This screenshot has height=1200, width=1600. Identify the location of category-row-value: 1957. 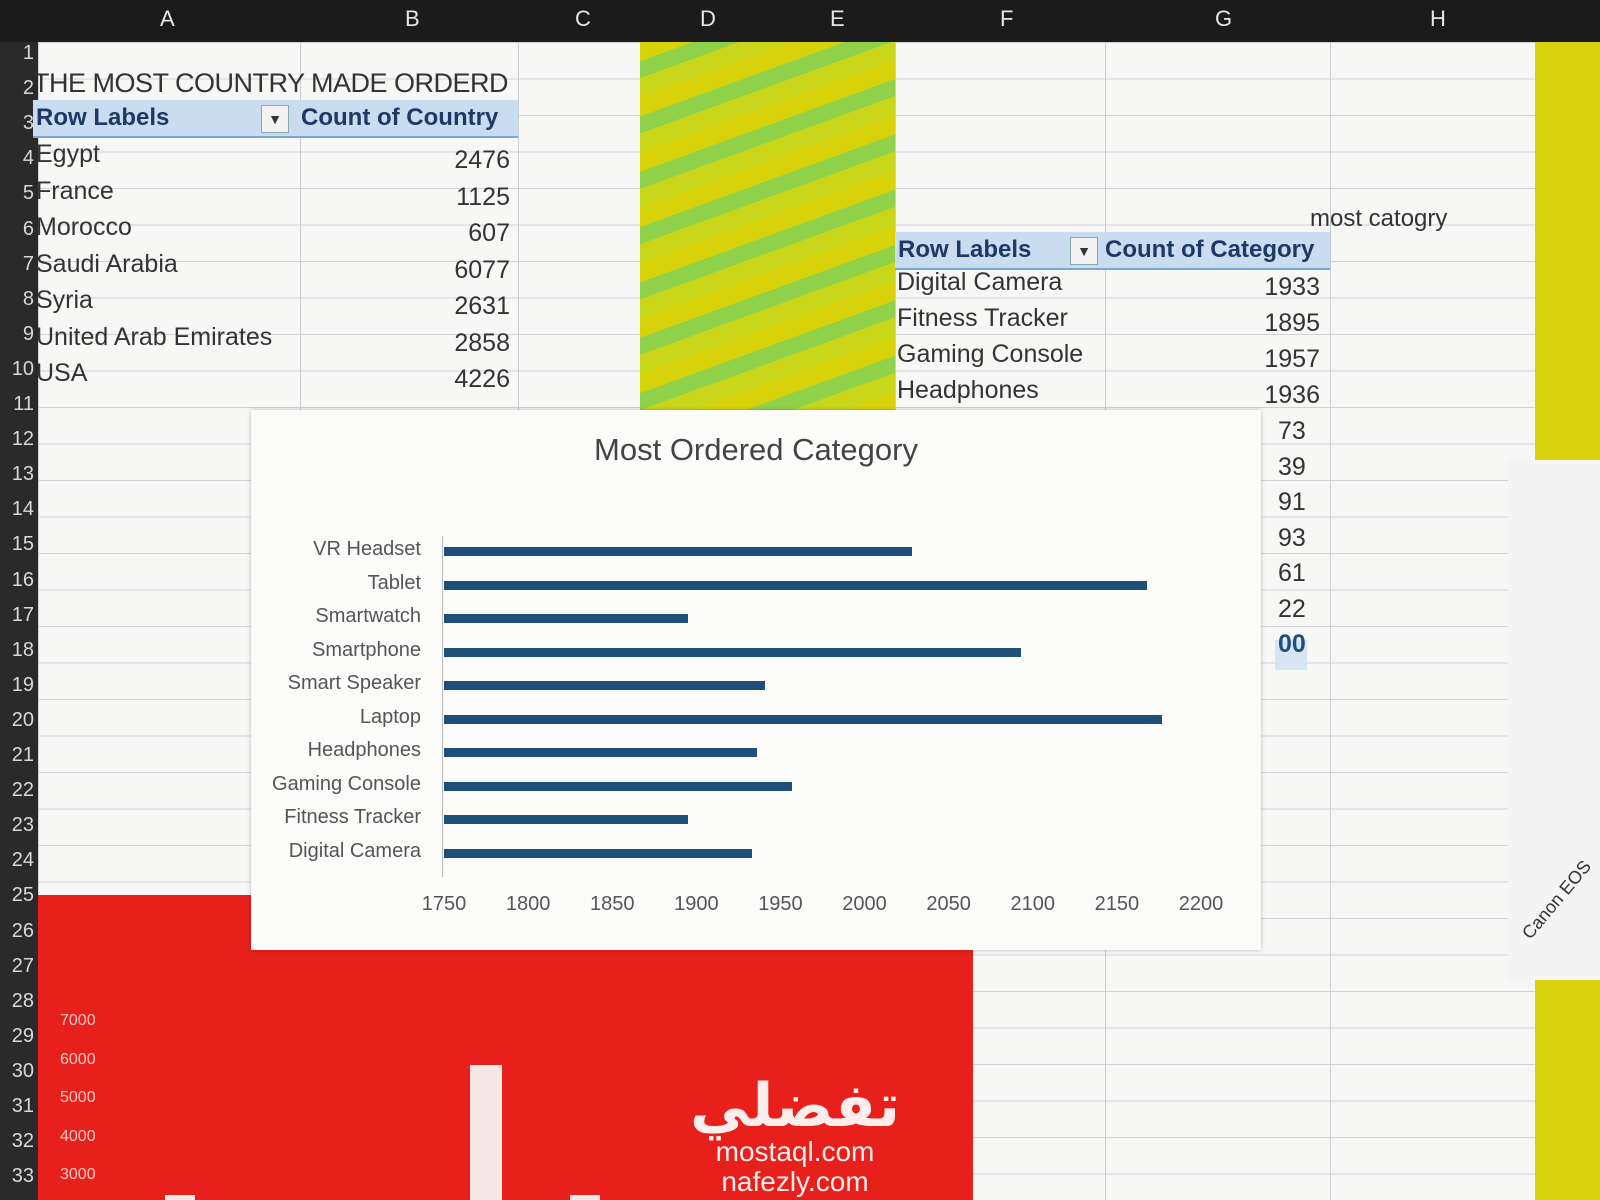
(1292, 359).